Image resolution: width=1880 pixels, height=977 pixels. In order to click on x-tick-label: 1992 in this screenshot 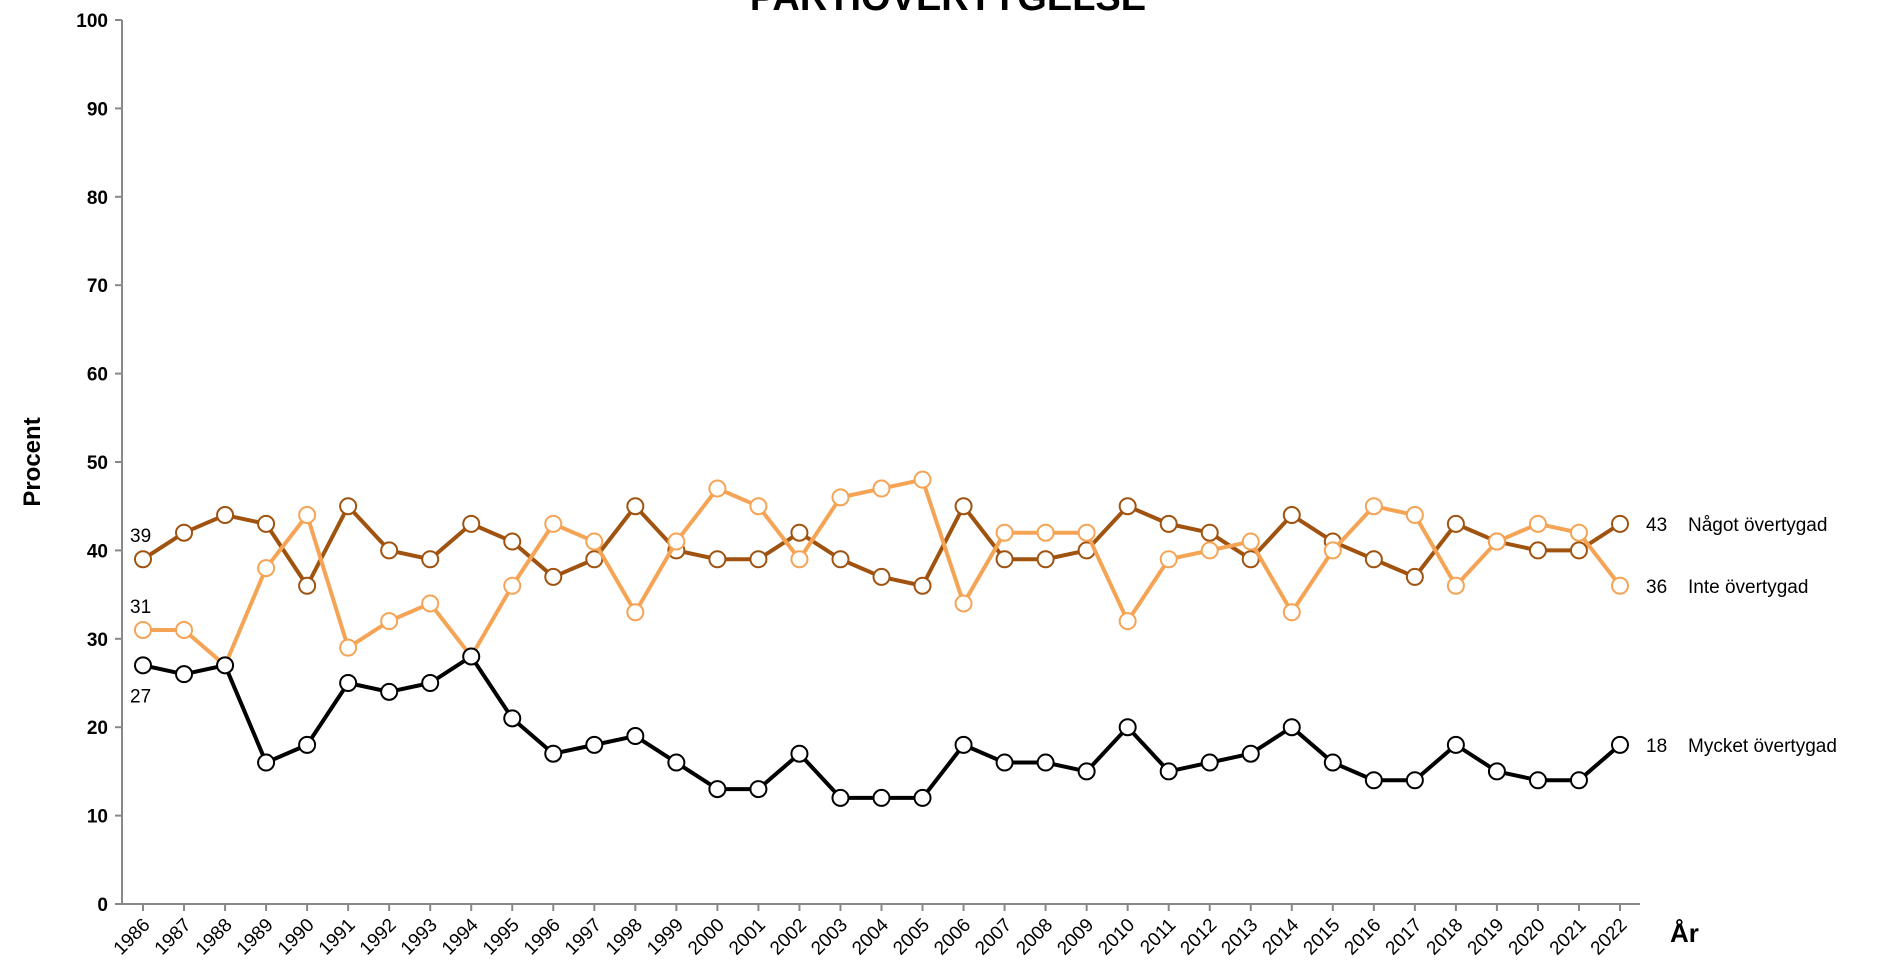, I will do `click(378, 937)`.